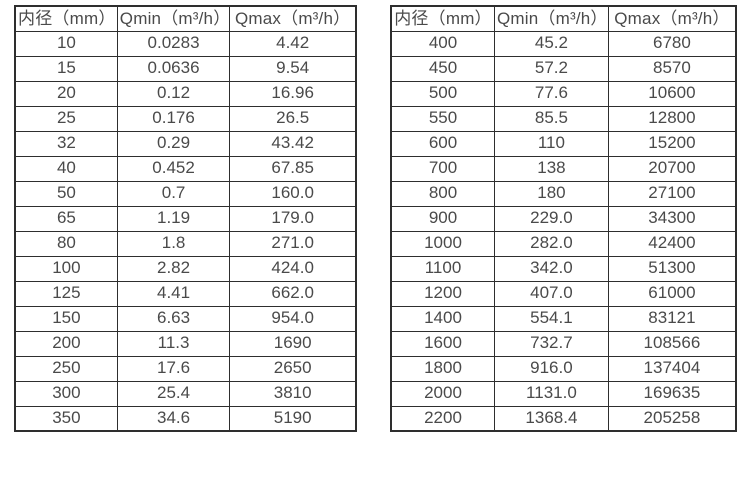 The image size is (750, 483). Describe the element at coordinates (66, 243) in the screenshot. I see `table-cell: 80` at that location.